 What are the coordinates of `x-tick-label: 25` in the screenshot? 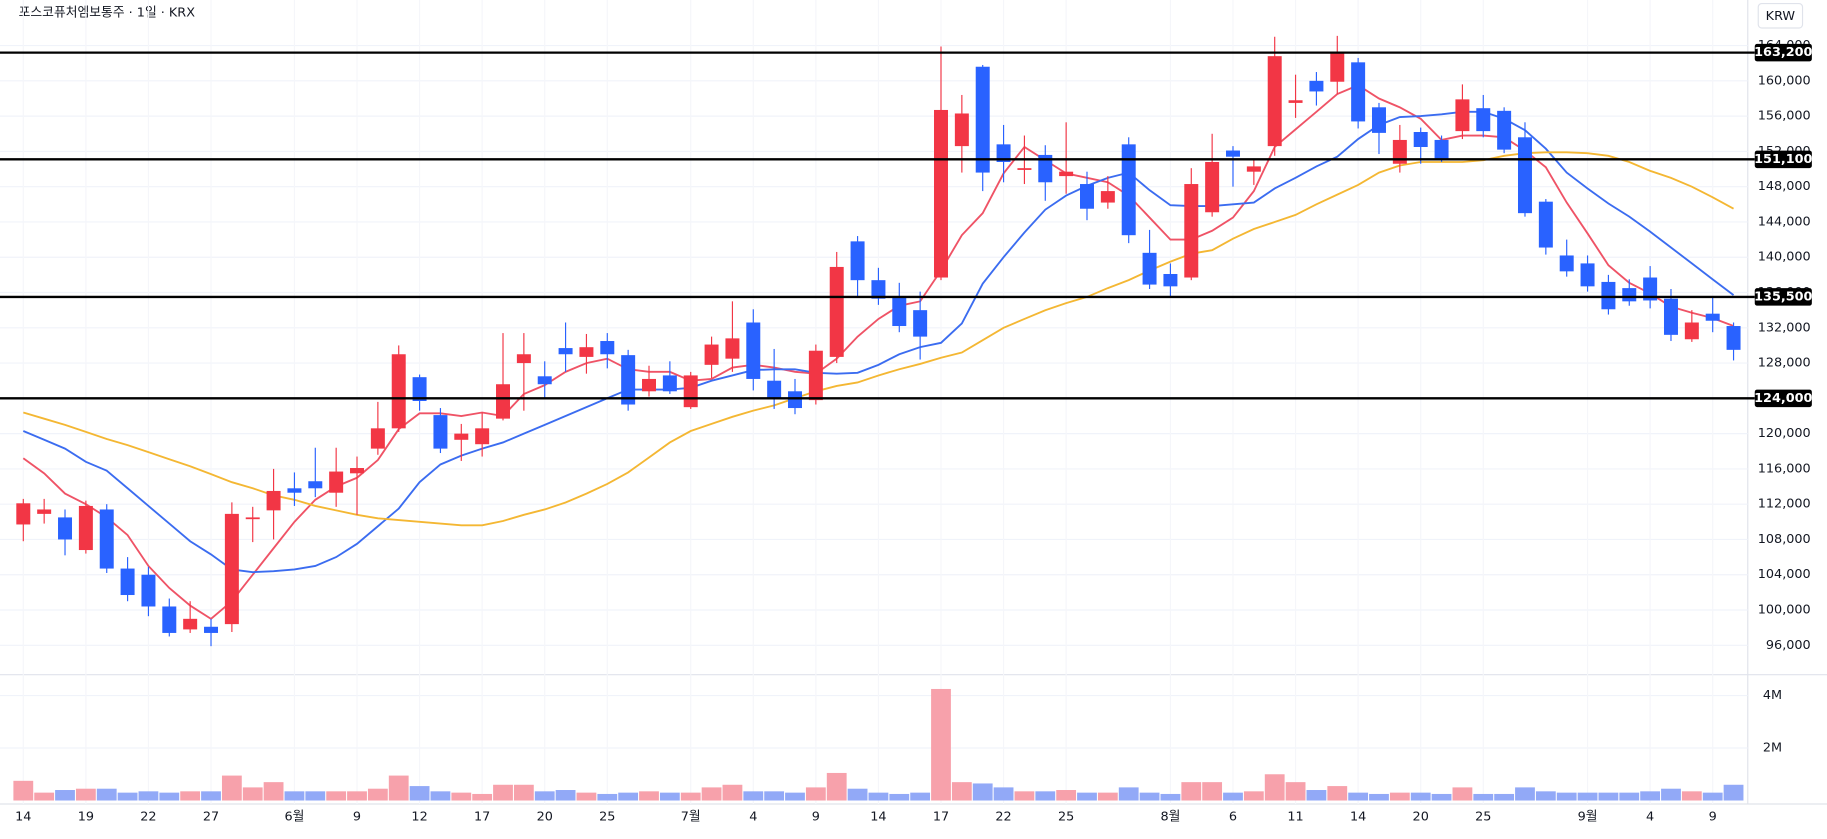 It's located at (1483, 816).